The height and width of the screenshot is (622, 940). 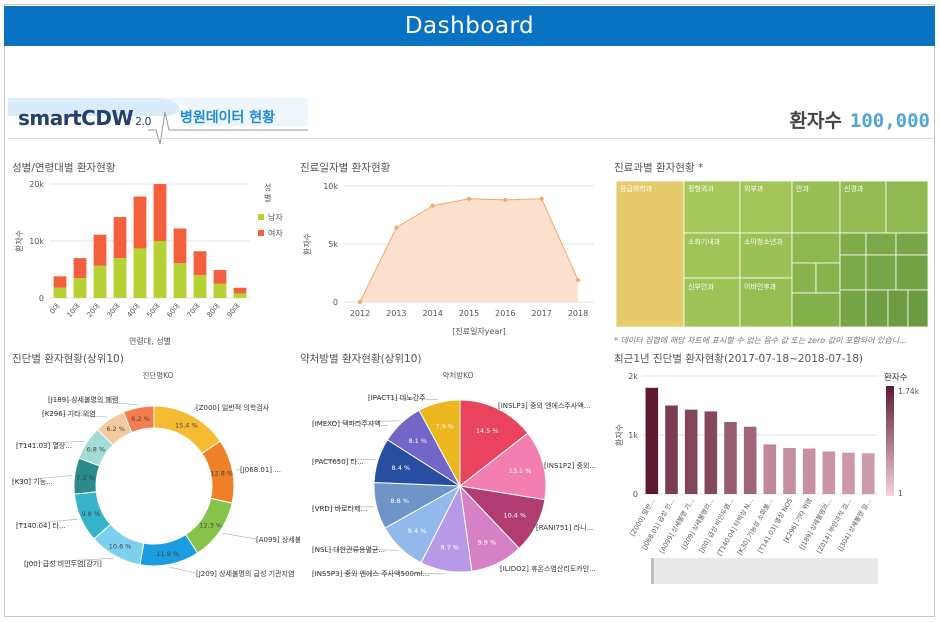 I want to click on chart-scrollbar, so click(x=764, y=571).